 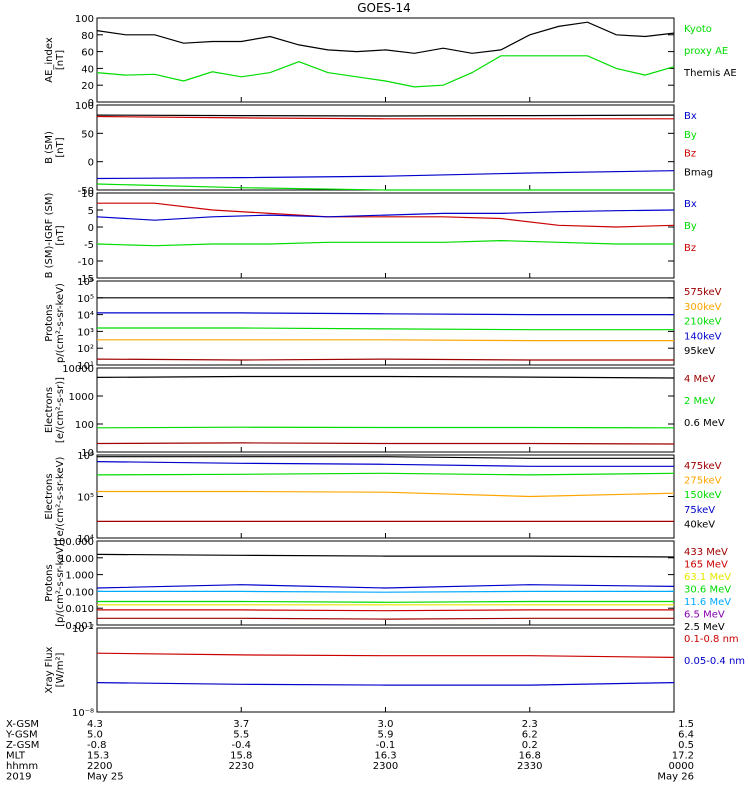 I want to click on legend-entry: 30.6 MeV, so click(x=707, y=590).